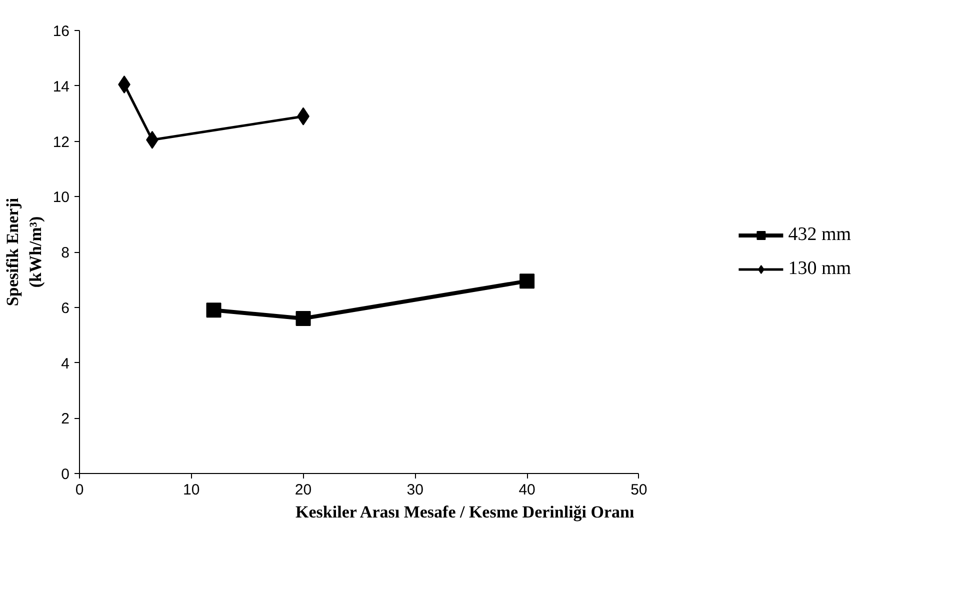 Image resolution: width=963 pixels, height=589 pixels. Describe the element at coordinates (65, 419) in the screenshot. I see `y-tick-label: 2` at that location.